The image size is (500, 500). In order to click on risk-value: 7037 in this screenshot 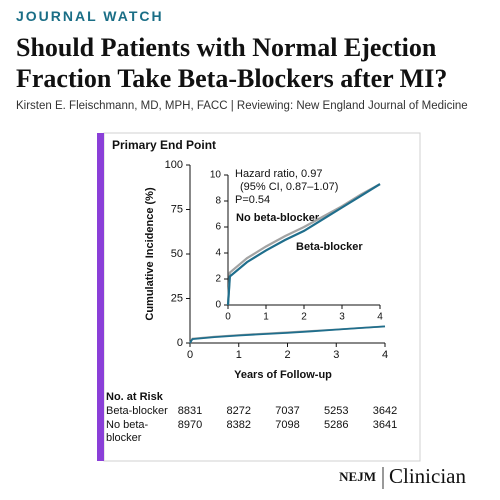, I will do `click(287, 411)`.